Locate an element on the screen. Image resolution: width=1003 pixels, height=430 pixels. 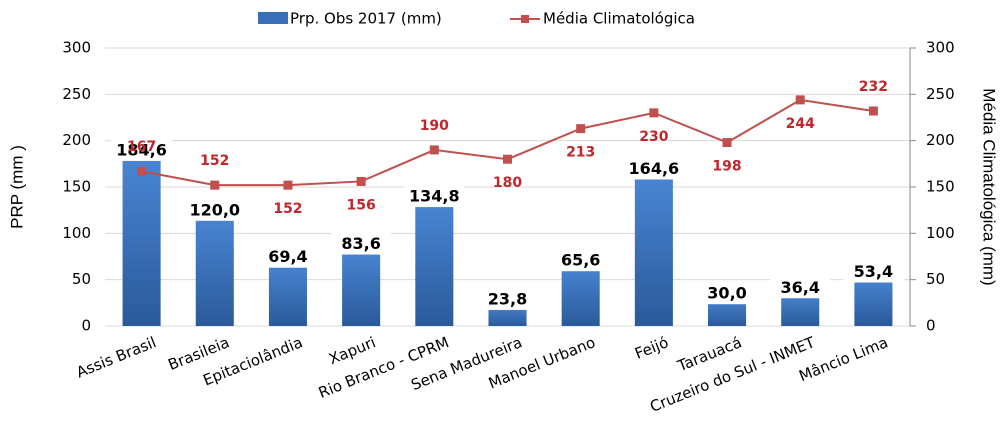
value-label: 184,6 is located at coordinates (141, 149).